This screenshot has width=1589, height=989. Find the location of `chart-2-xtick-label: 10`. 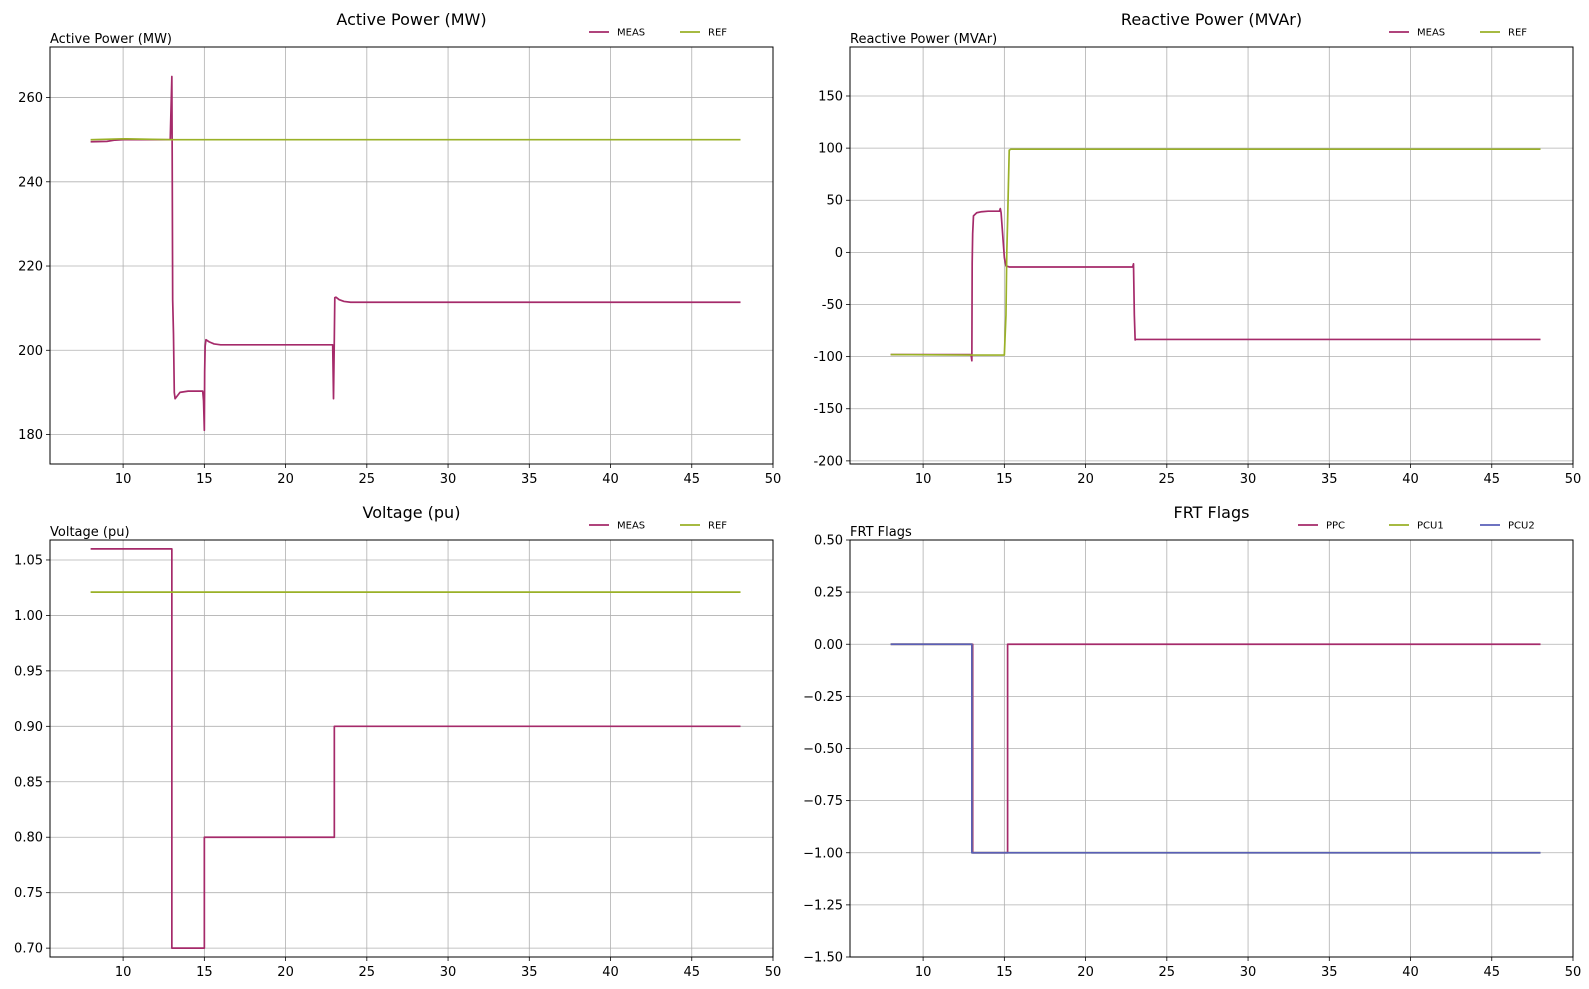

chart-2-xtick-label: 10 is located at coordinates (923, 479).